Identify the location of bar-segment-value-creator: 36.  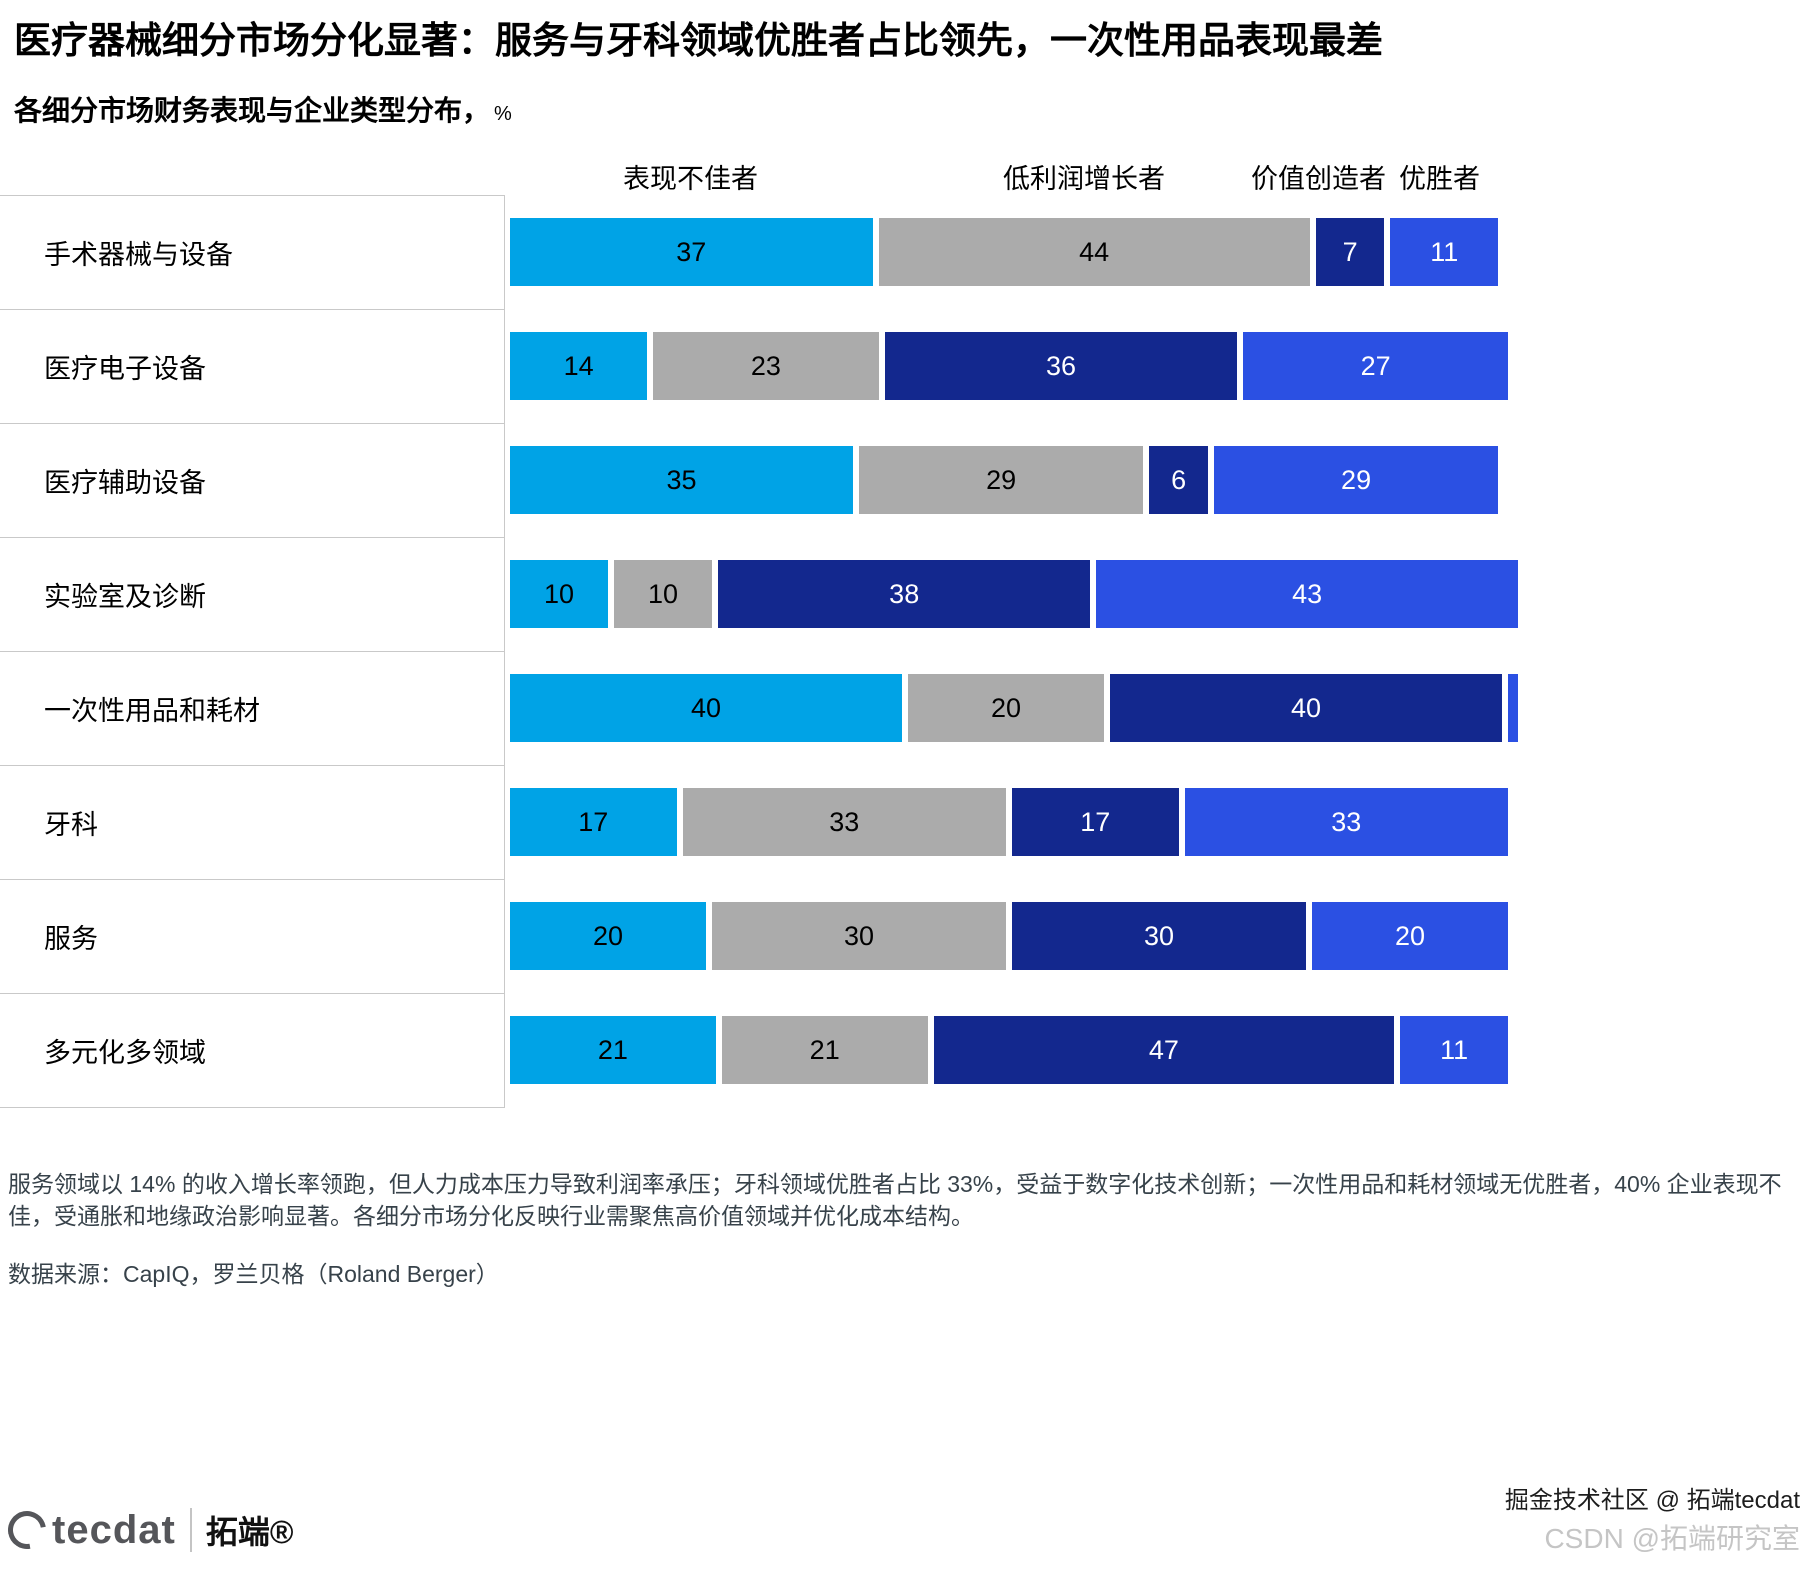
(1061, 366).